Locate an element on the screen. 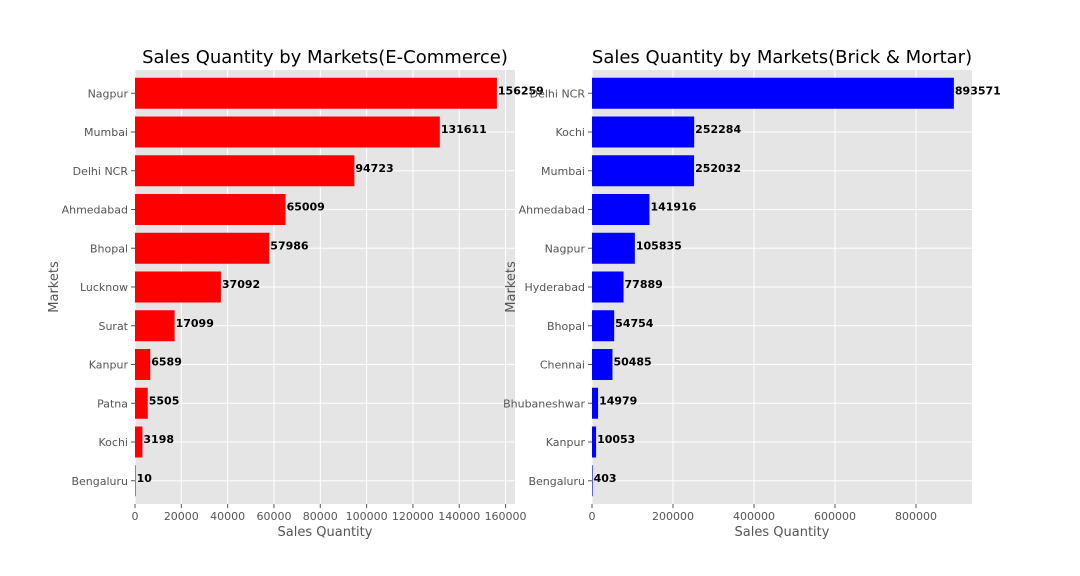 Image resolution: width=1080 pixels, height=576 pixels. x-tick-label: 140000 is located at coordinates (459, 516).